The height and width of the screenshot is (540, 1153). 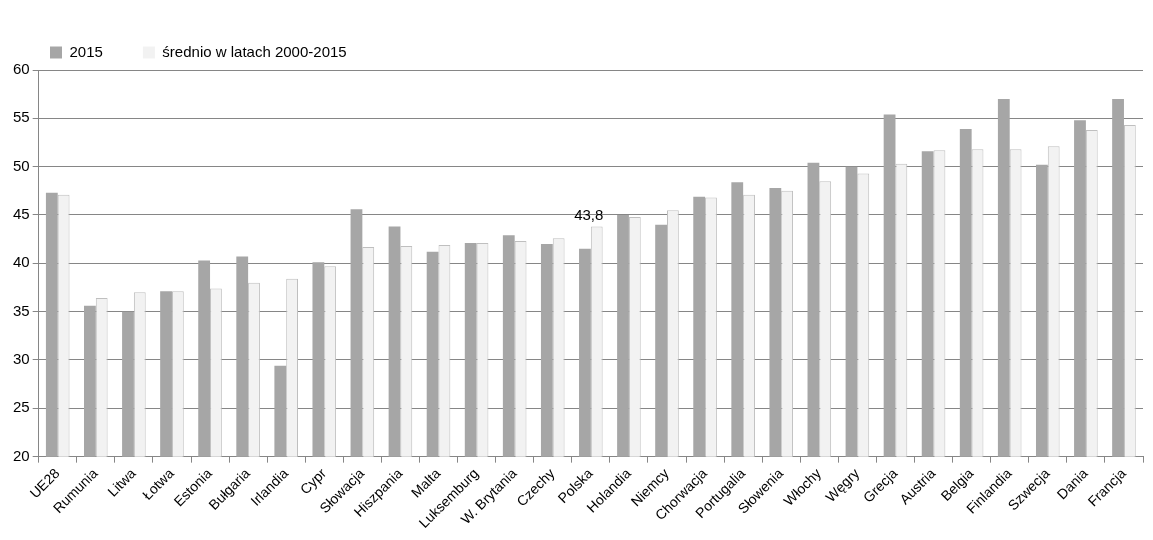 I want to click on y-tick-label: 25, so click(x=21, y=407).